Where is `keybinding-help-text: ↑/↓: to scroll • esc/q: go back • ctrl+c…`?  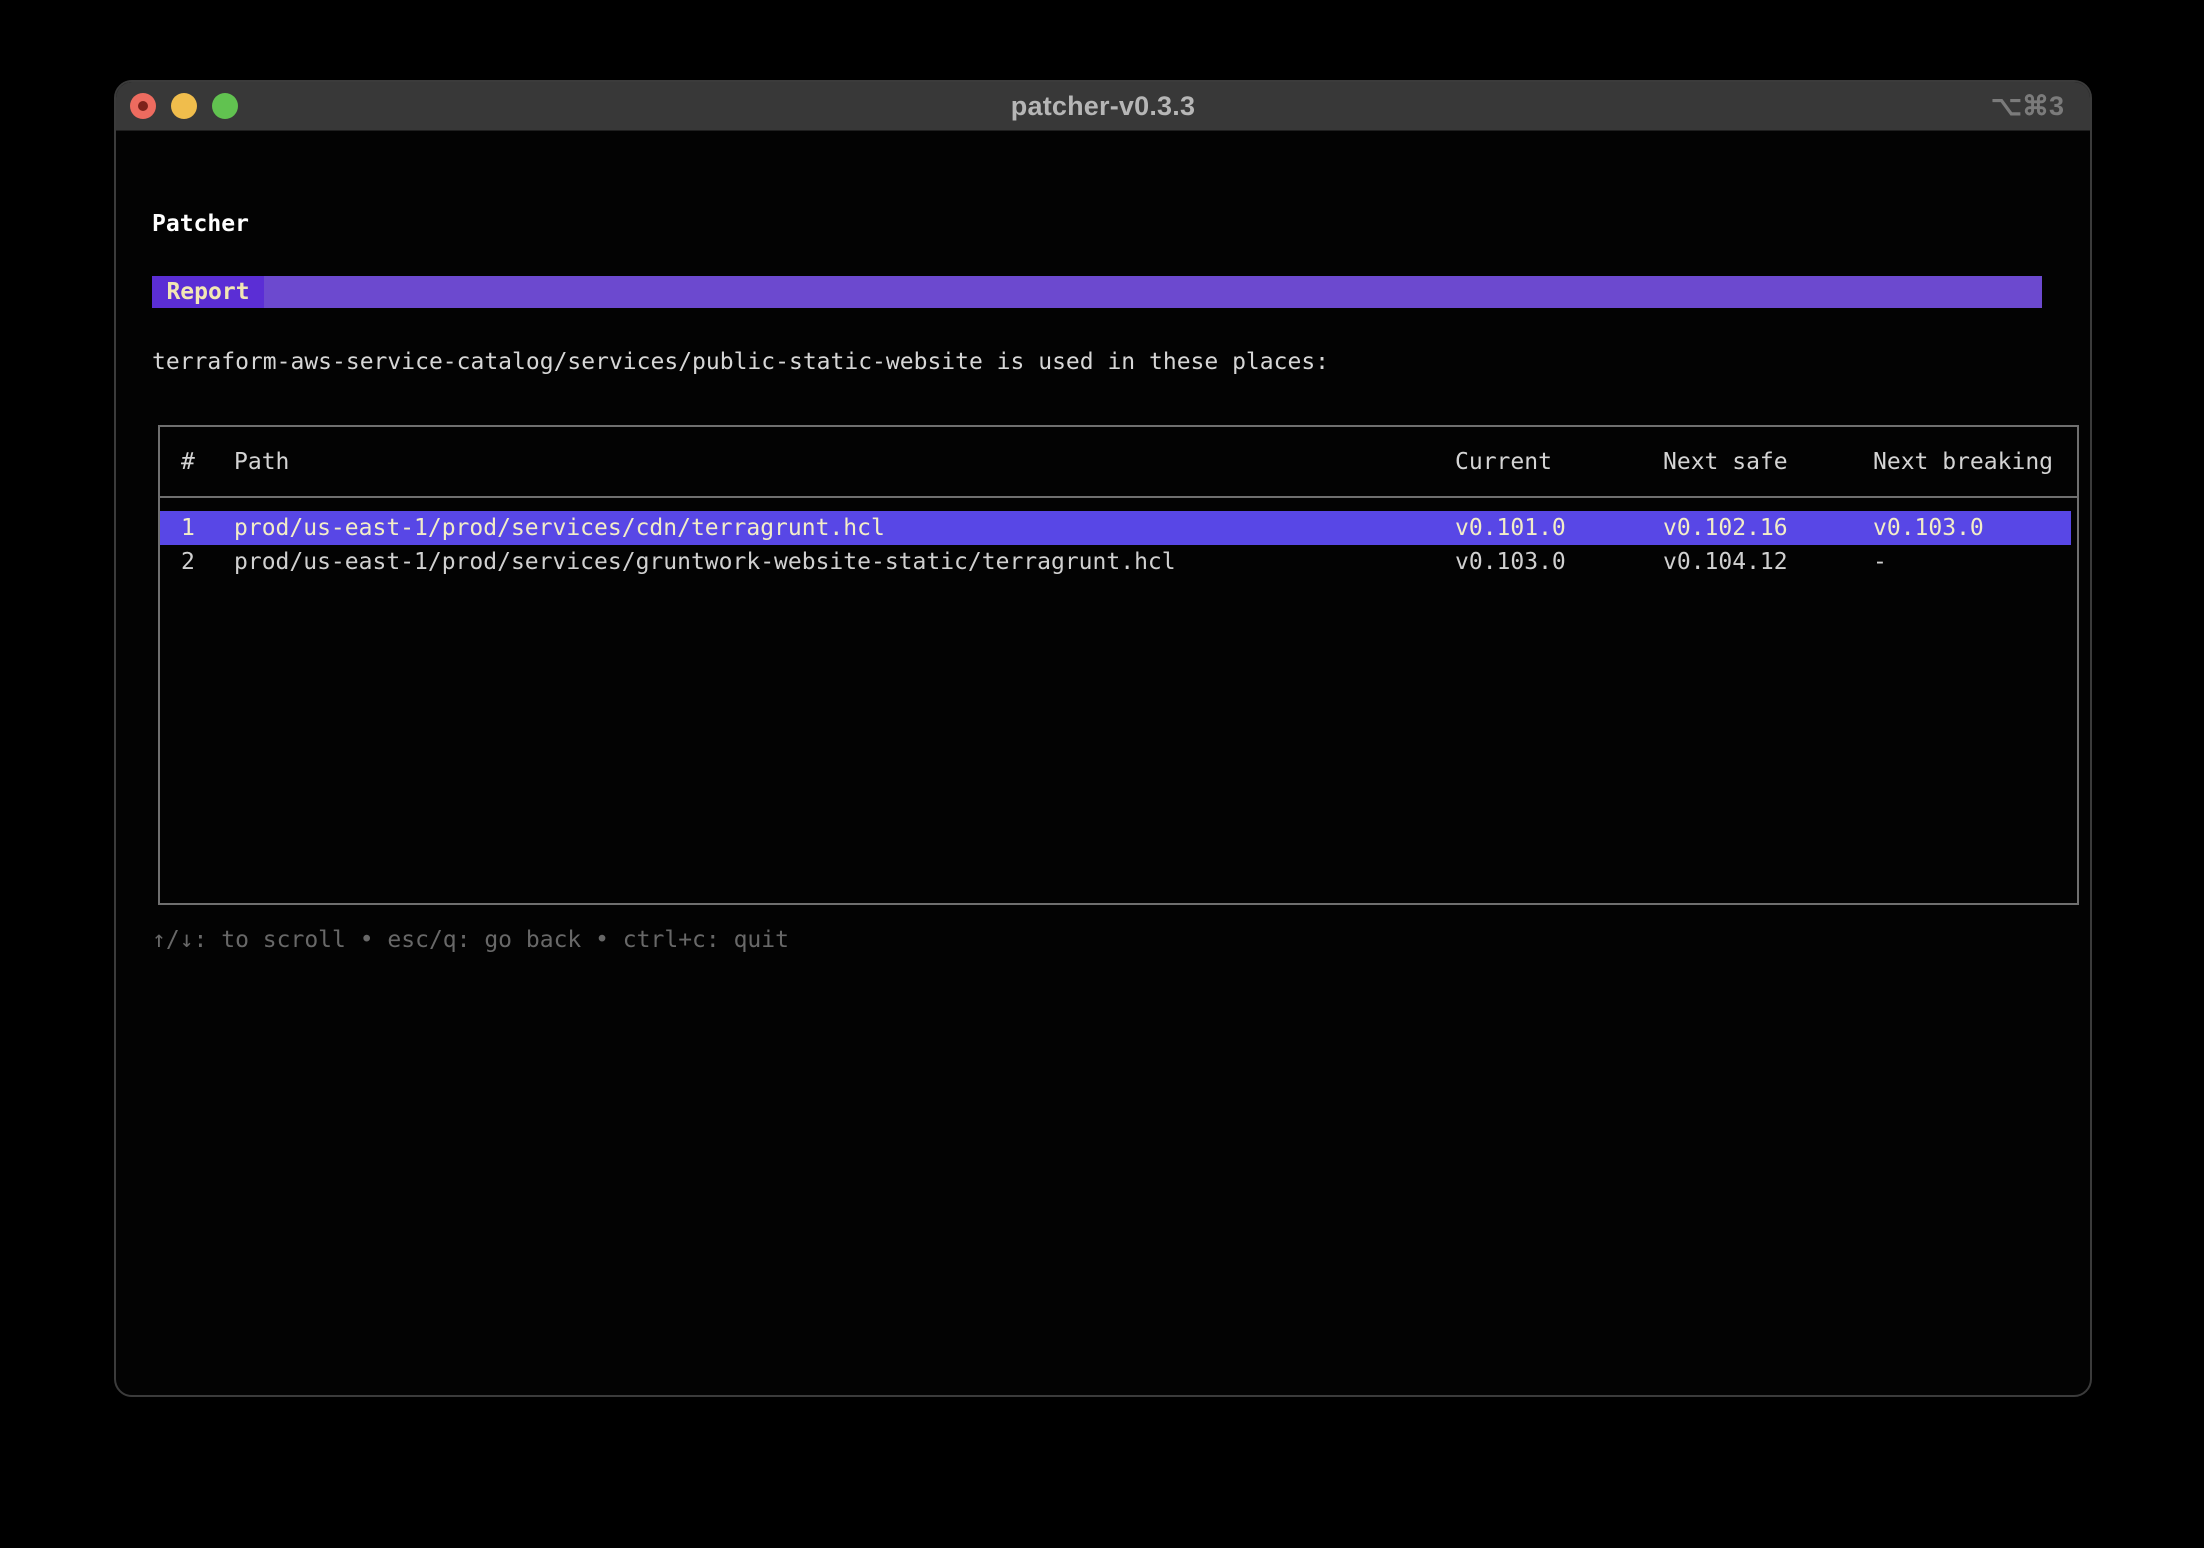
keybinding-help-text: ↑/↓: to scroll • esc/q: go back • ctrl+c… is located at coordinates (470, 940).